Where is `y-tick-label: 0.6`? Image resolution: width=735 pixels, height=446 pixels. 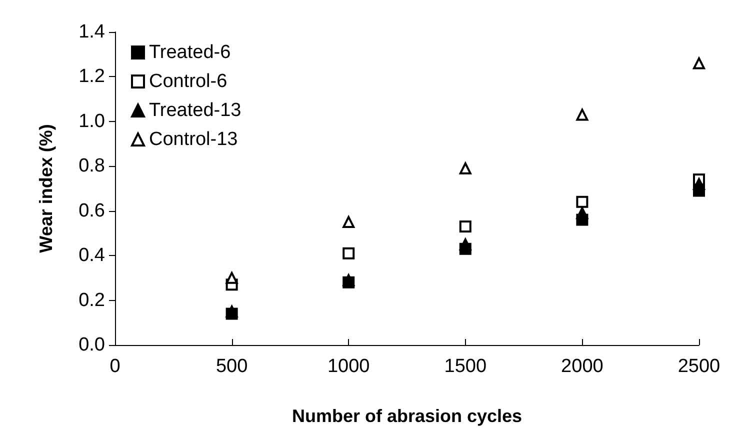
y-tick-label: 0.6 is located at coordinates (91, 211).